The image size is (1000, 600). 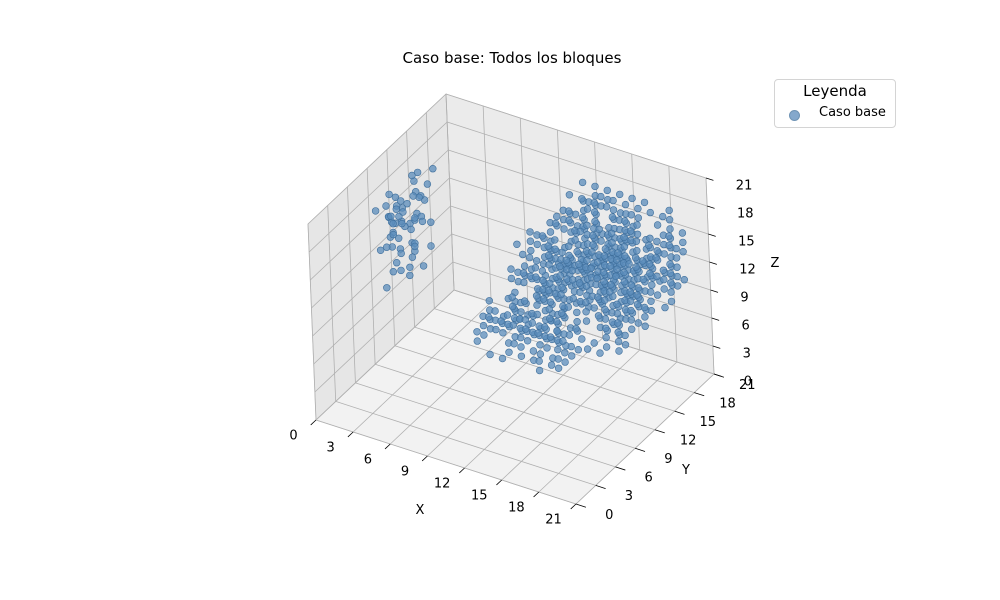 I want to click on y-tick-mark, so click(x=620, y=468).